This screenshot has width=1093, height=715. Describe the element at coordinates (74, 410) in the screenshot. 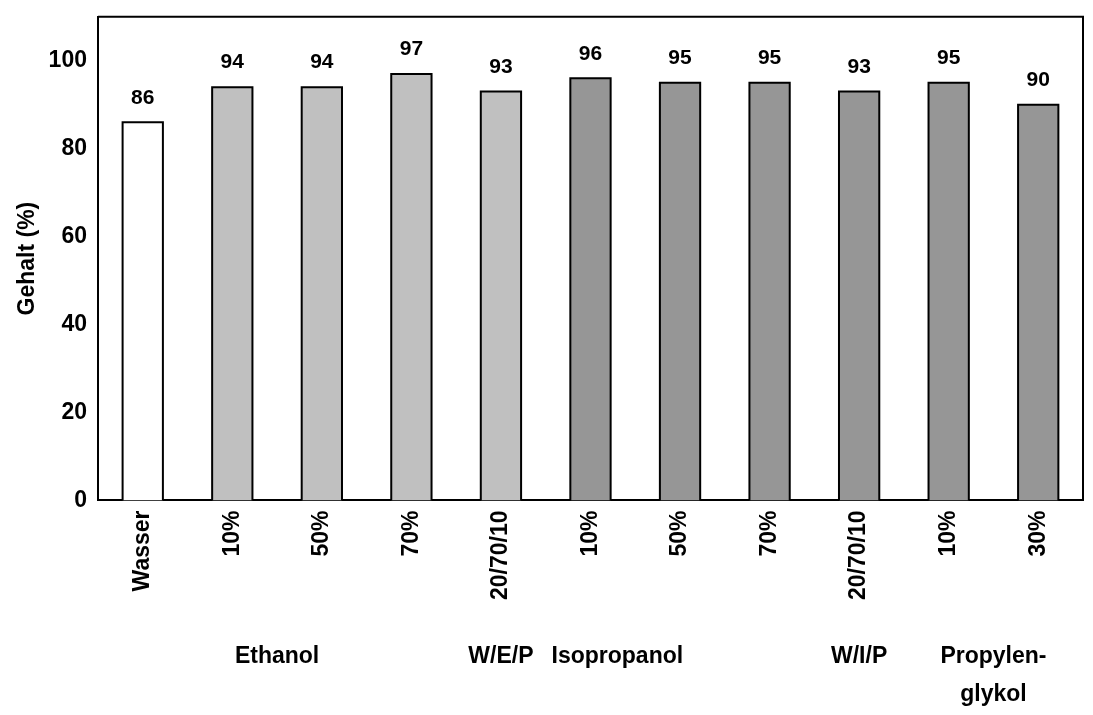

I see `y-tick-label: 20` at that location.